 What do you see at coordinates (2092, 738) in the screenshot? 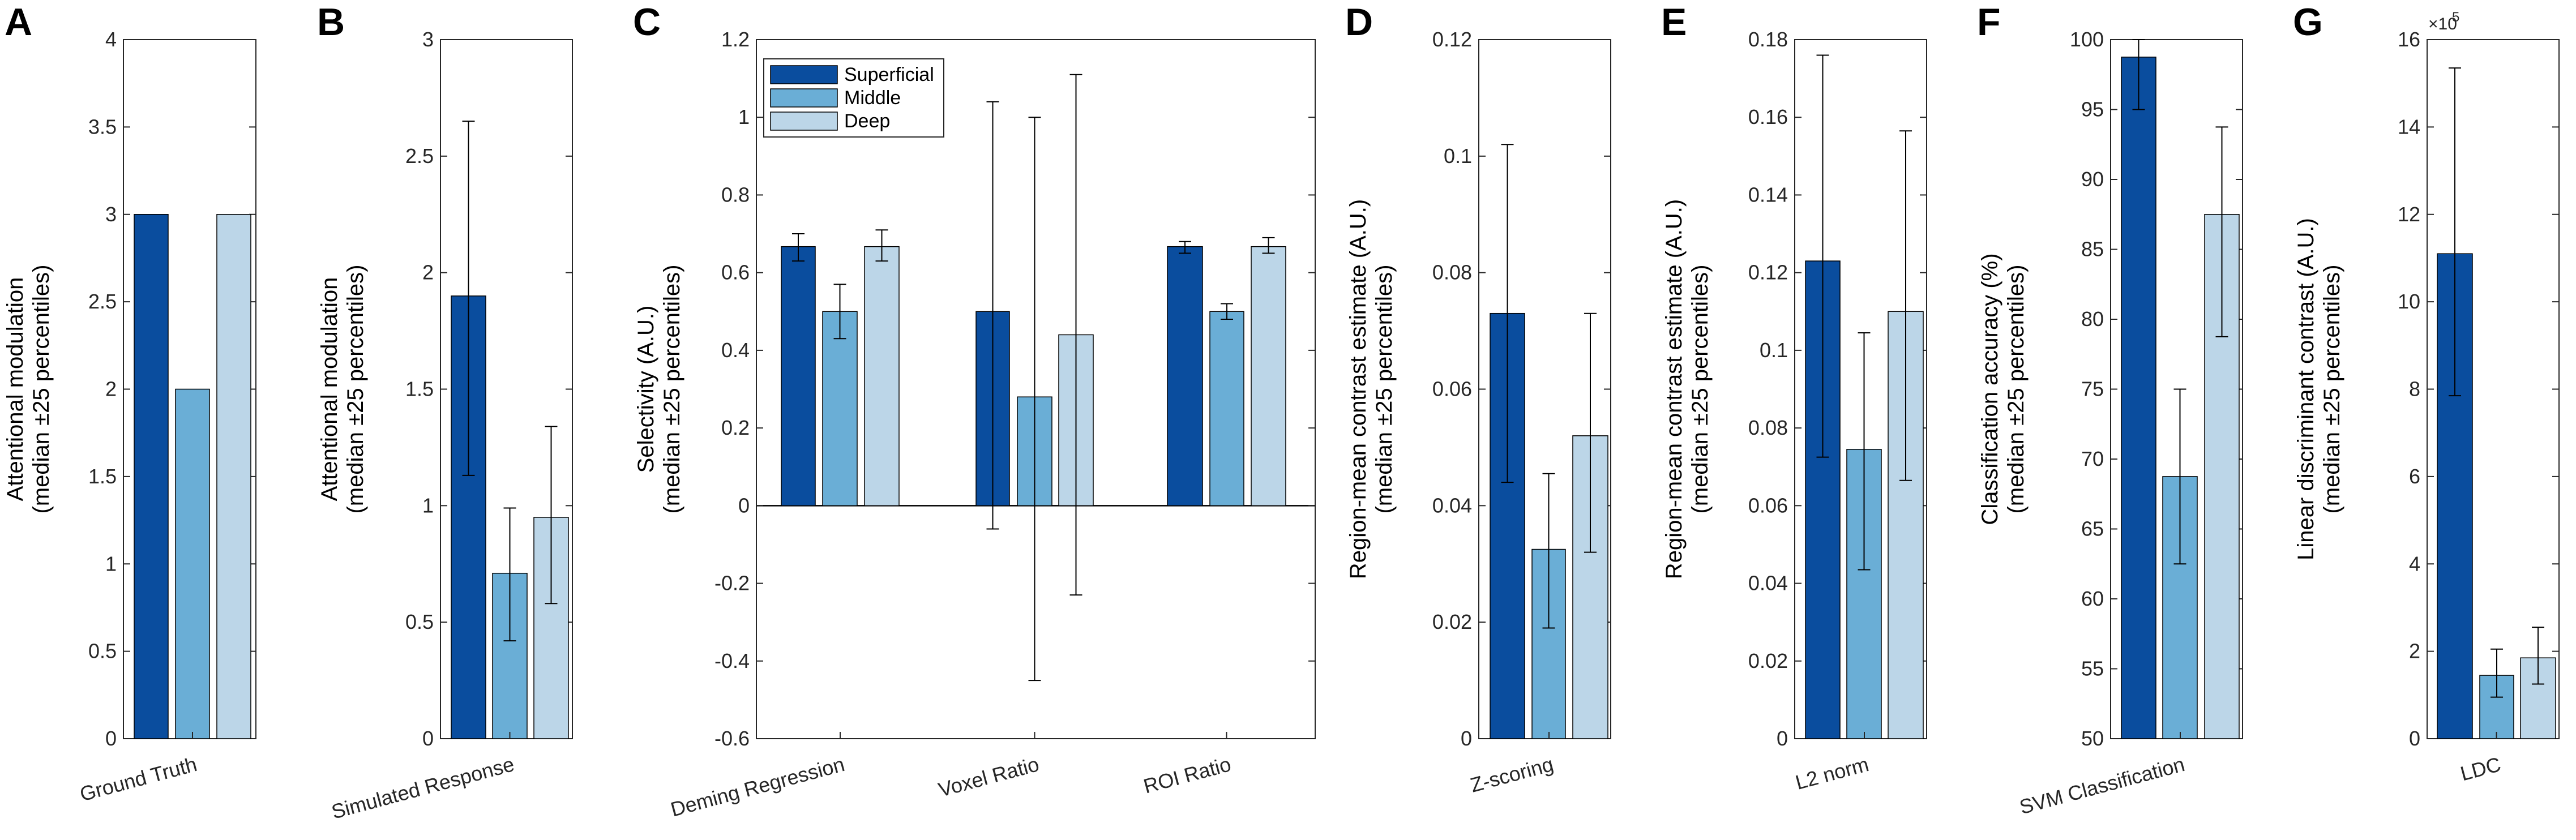
I see `y-tick-label: 50` at bounding box center [2092, 738].